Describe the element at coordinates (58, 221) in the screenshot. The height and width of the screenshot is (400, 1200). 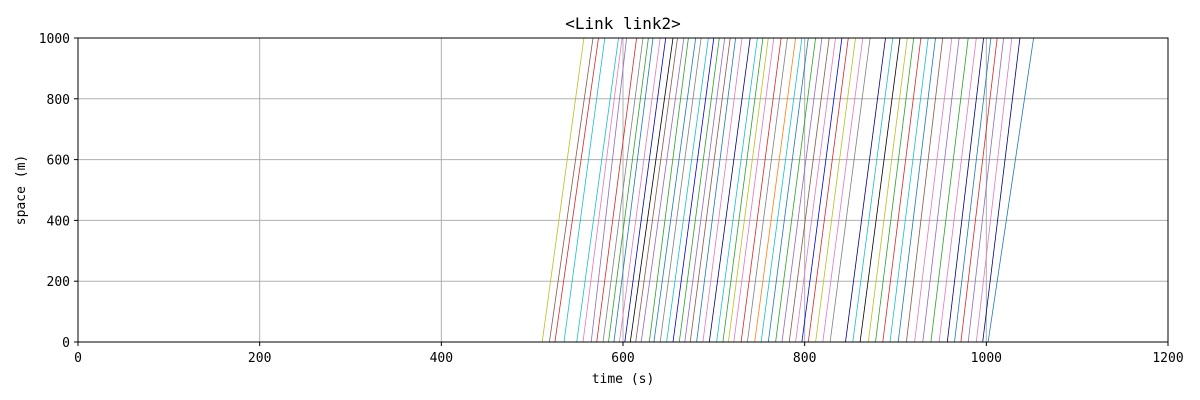
I see `y-tick-label: 400` at that location.